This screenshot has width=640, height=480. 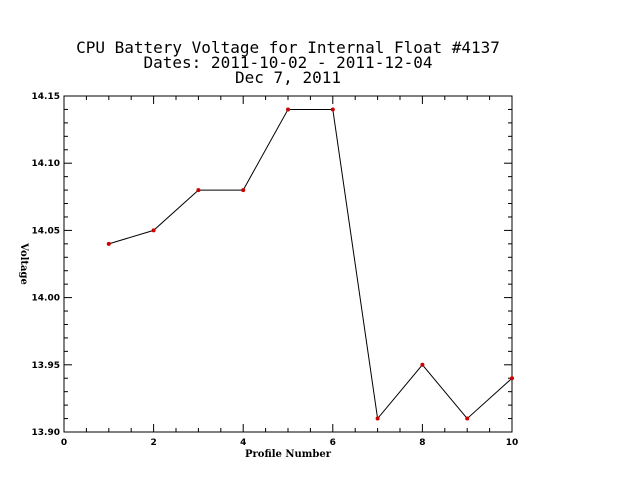 I want to click on y-tick-label: 14.00, so click(x=46, y=299).